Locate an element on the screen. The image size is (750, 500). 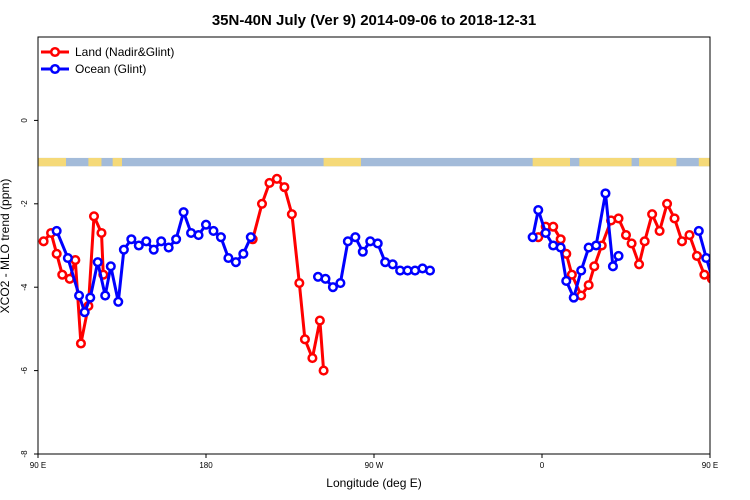
x-tick-label: 90 E is located at coordinates (38, 465).